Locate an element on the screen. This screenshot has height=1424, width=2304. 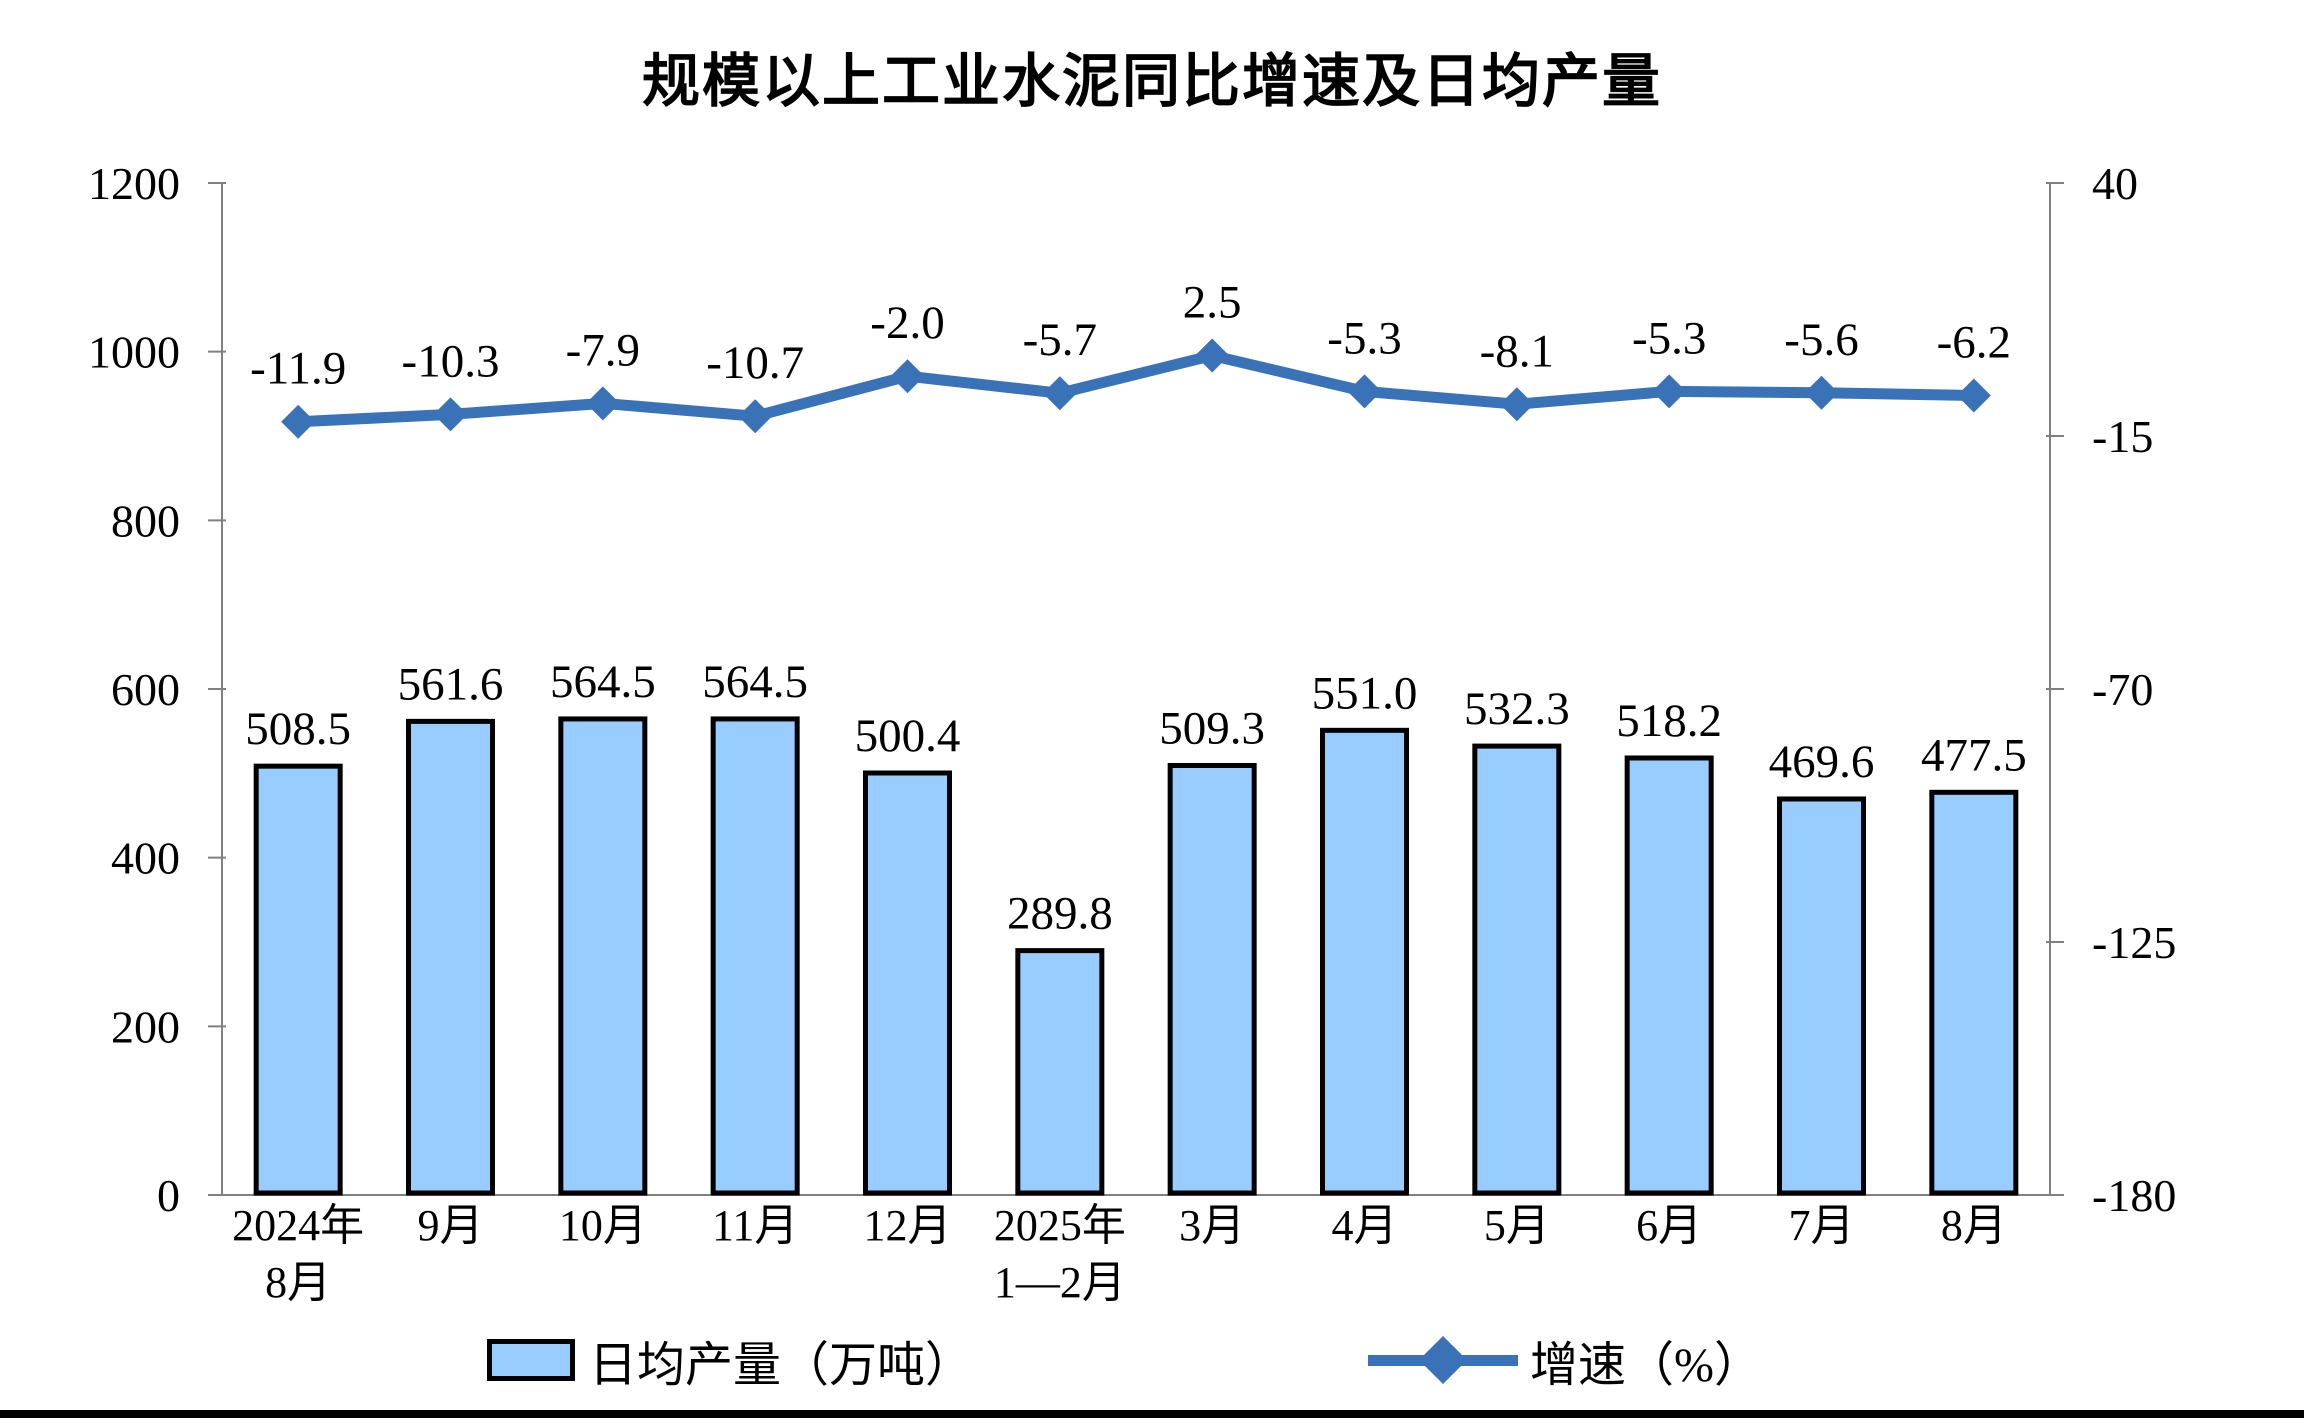
line-value-label: -10.7 is located at coordinates (755, 363).